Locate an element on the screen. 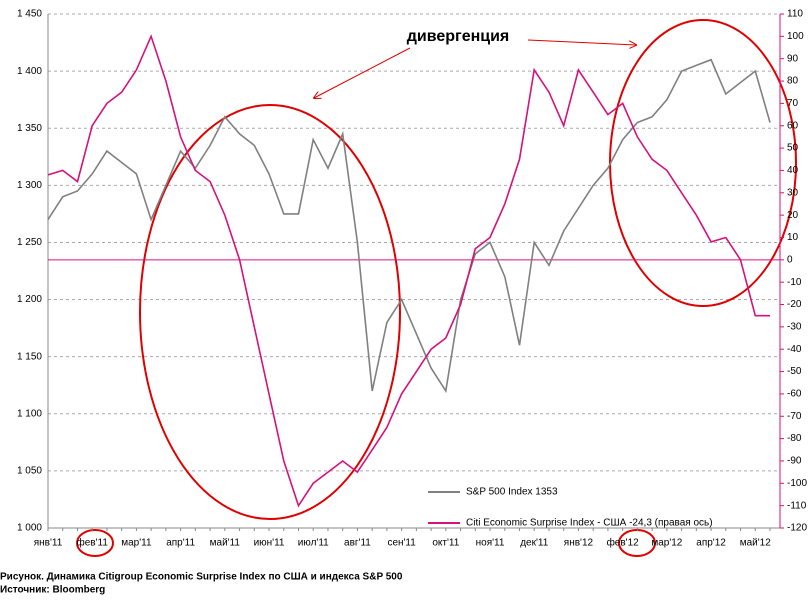 This screenshot has width=811, height=605. y2-tick-label: -40 is located at coordinates (794, 349).